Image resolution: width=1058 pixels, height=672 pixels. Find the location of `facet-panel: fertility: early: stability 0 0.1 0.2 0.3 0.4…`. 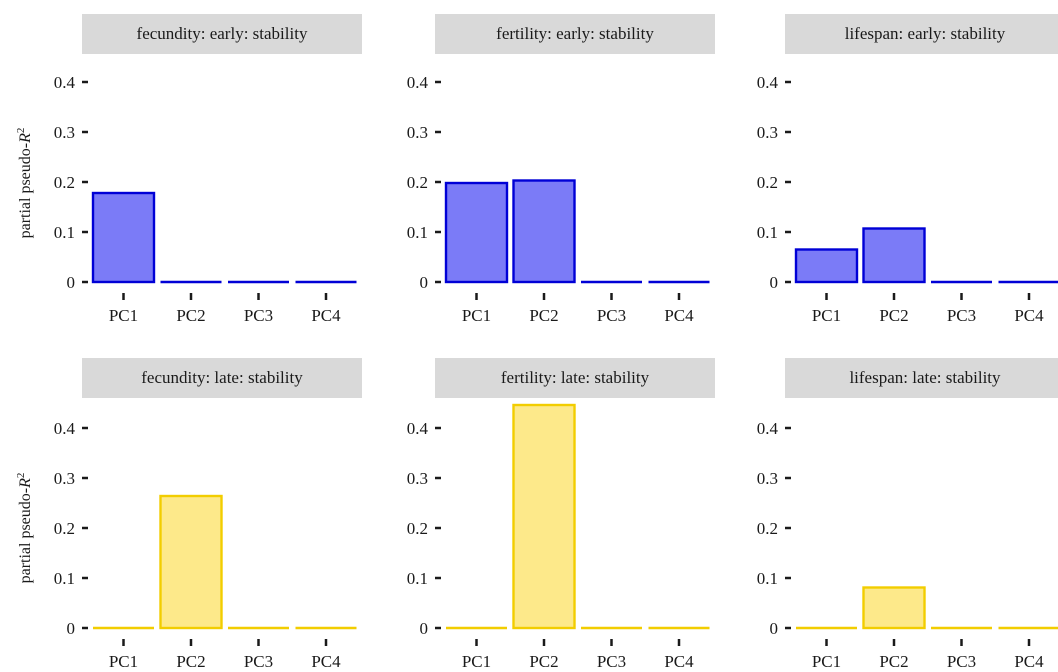

facet-panel: fertility: early: stability 0 0.1 0.2 0.3 0.4… is located at coordinates (561, 169).